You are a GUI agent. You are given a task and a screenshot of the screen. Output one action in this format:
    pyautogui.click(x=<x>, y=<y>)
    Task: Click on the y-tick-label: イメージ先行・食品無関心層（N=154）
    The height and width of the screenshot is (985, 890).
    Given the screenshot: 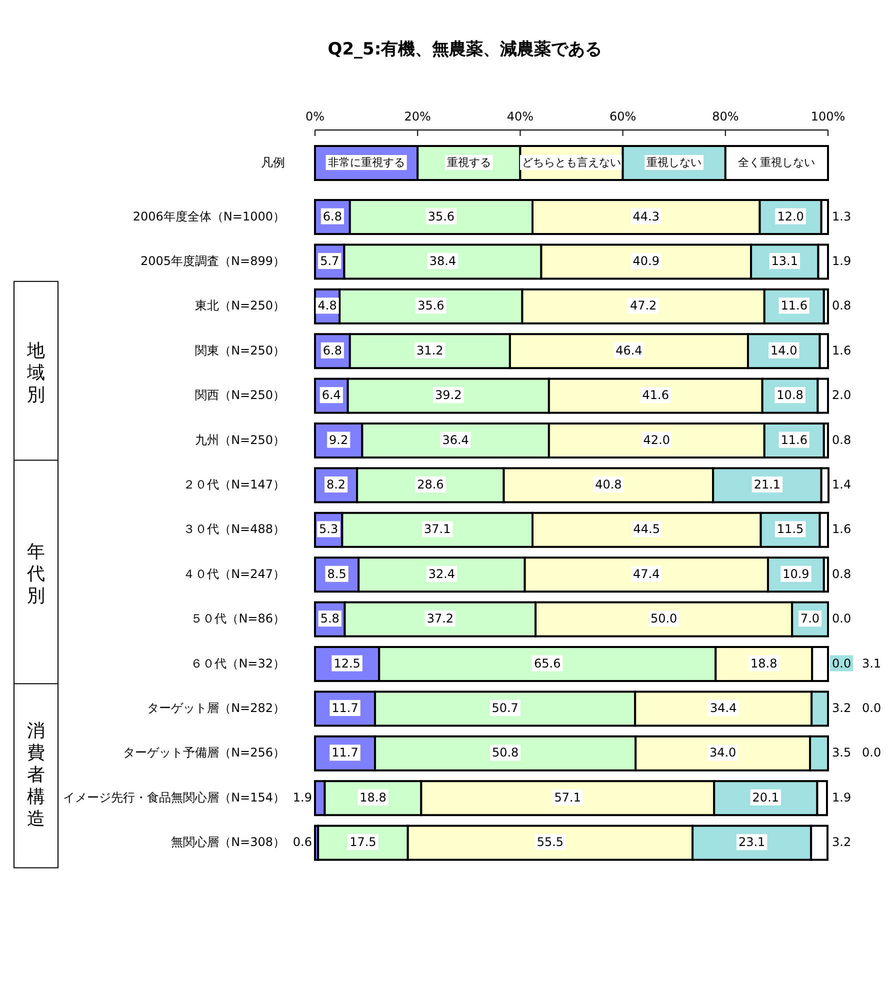 What is the action you would take?
    pyautogui.click(x=174, y=797)
    